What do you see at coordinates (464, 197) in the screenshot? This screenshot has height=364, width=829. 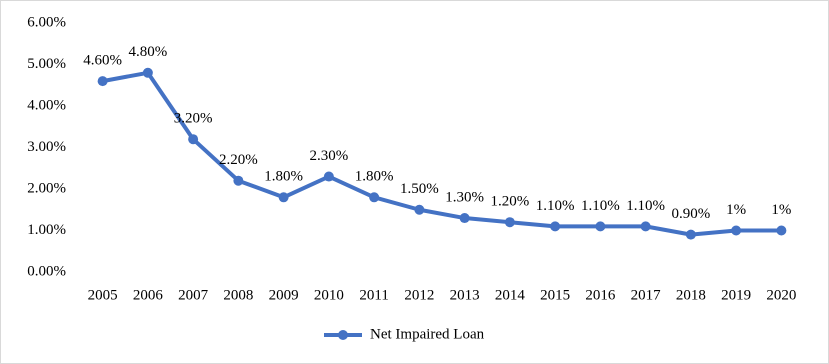 I see `data-label: 1.30%` at bounding box center [464, 197].